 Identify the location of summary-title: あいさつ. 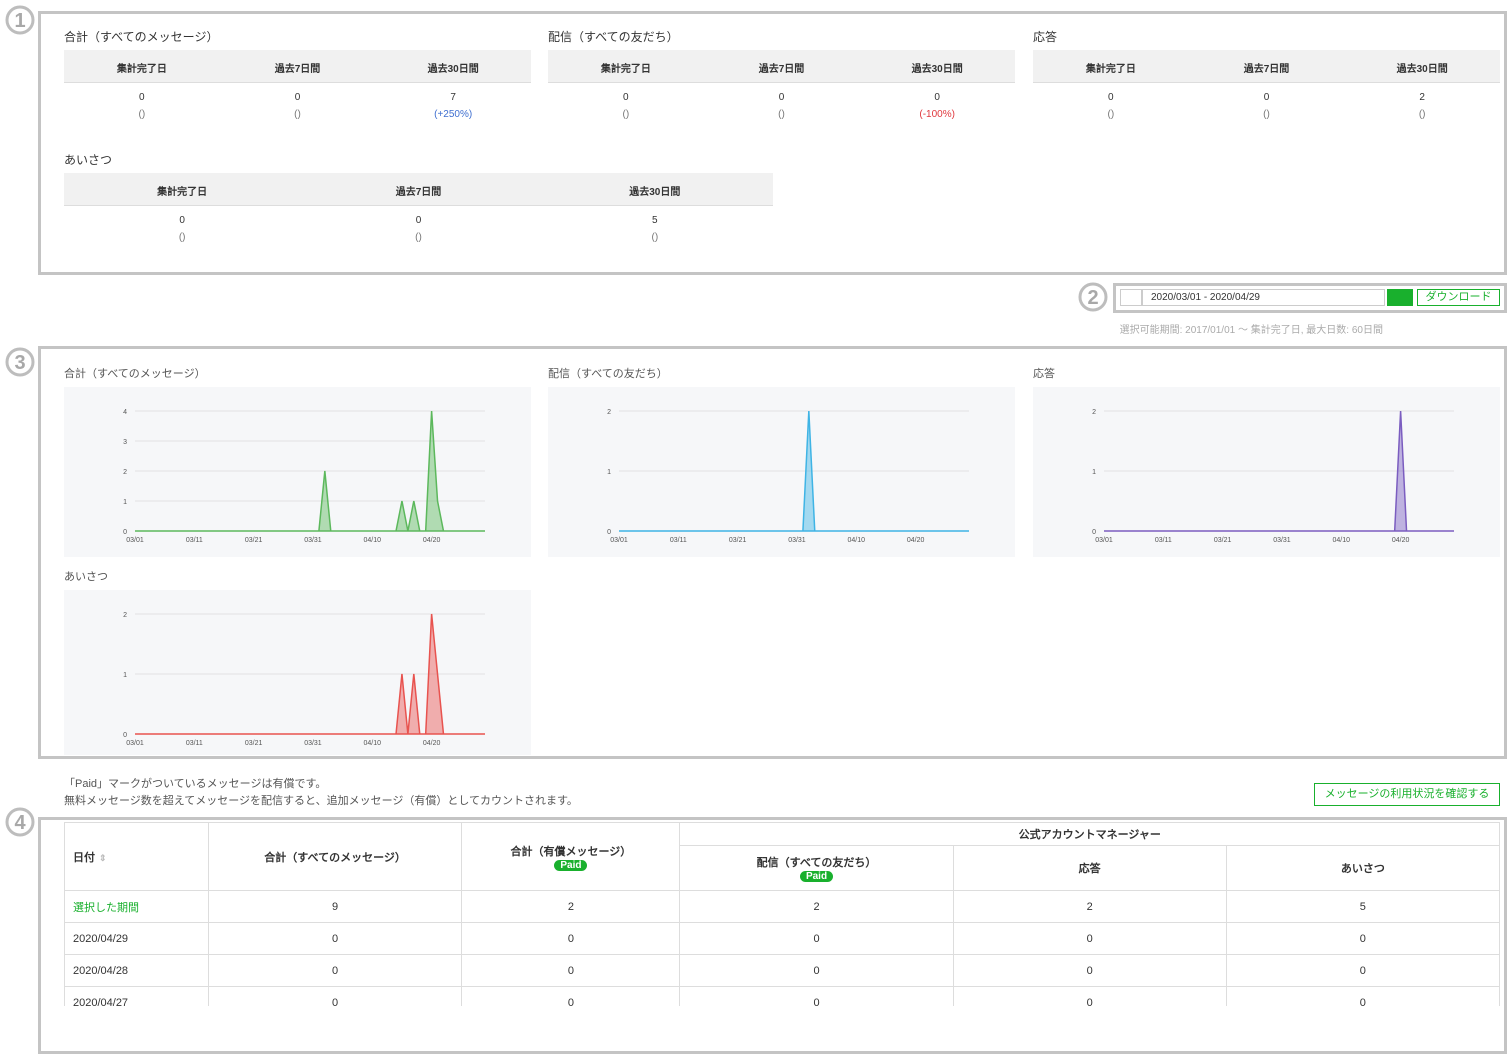
(88, 160).